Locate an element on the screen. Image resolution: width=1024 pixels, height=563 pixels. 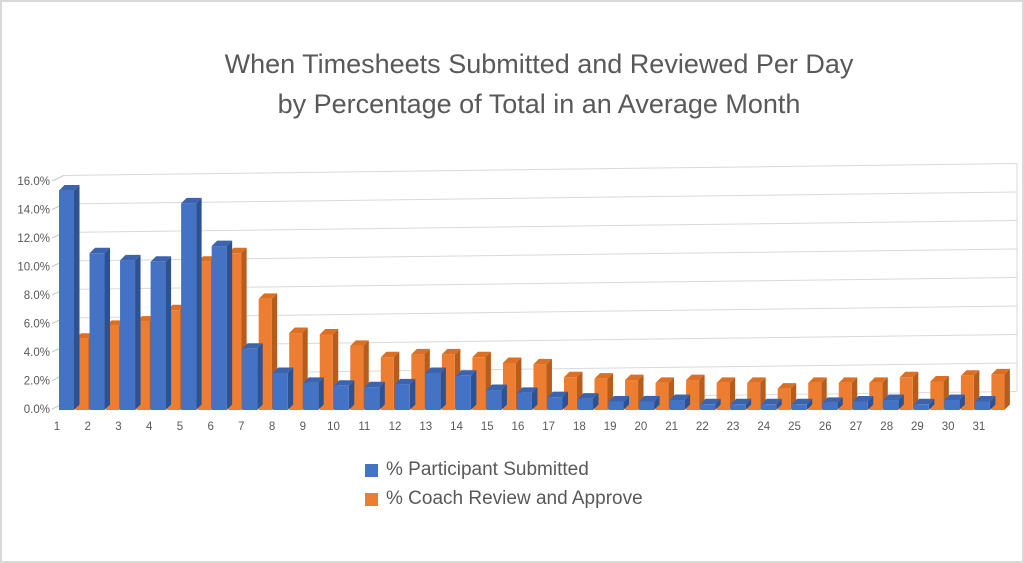
y-axis-tick-label: 0.0% is located at coordinates (37, 410).